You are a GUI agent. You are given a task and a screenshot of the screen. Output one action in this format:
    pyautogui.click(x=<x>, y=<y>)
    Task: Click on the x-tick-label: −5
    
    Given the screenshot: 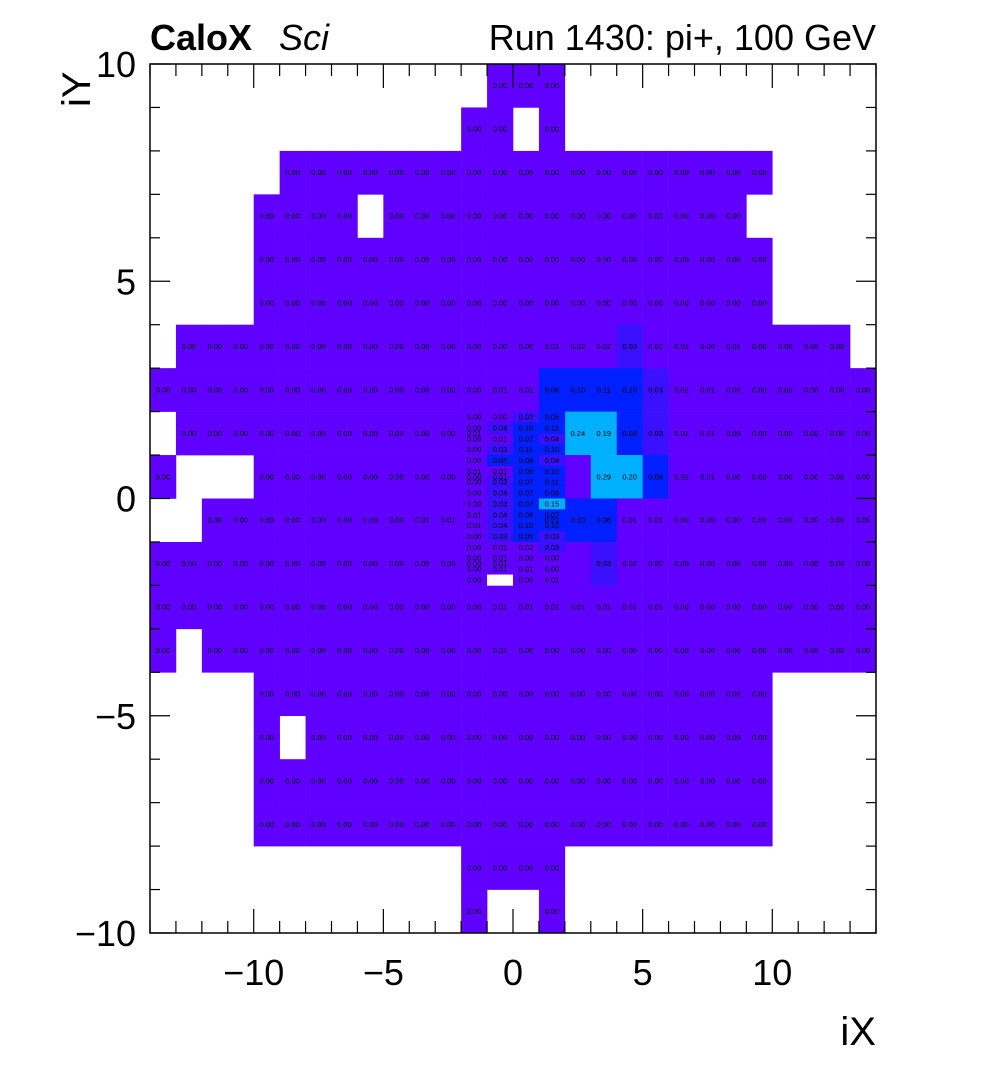 What is the action you would take?
    pyautogui.click(x=383, y=972)
    